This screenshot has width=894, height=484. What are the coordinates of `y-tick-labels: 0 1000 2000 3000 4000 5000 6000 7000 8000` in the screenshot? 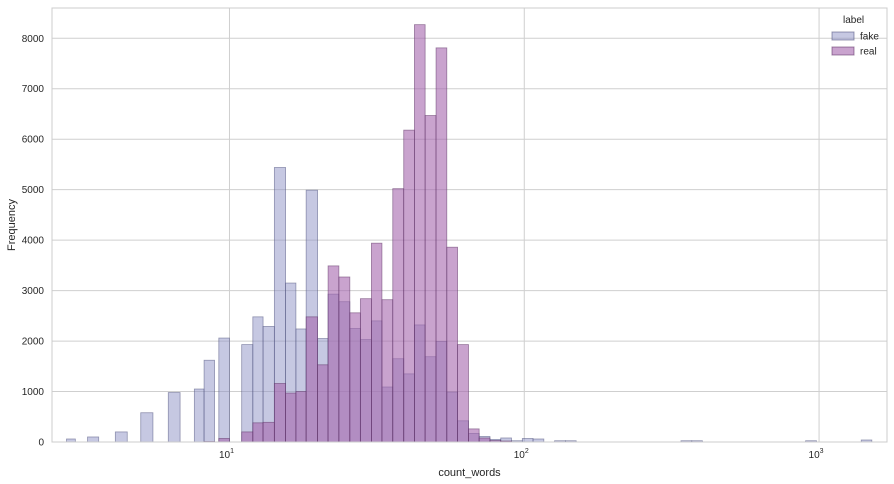 It's located at (33, 241).